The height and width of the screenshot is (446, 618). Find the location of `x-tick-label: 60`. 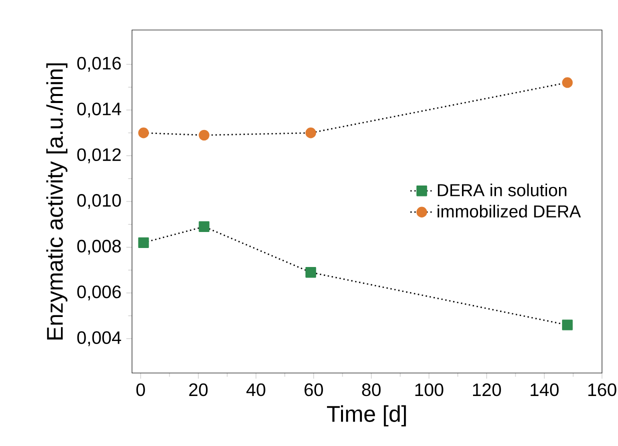

x-tick-label: 60 is located at coordinates (313, 389).